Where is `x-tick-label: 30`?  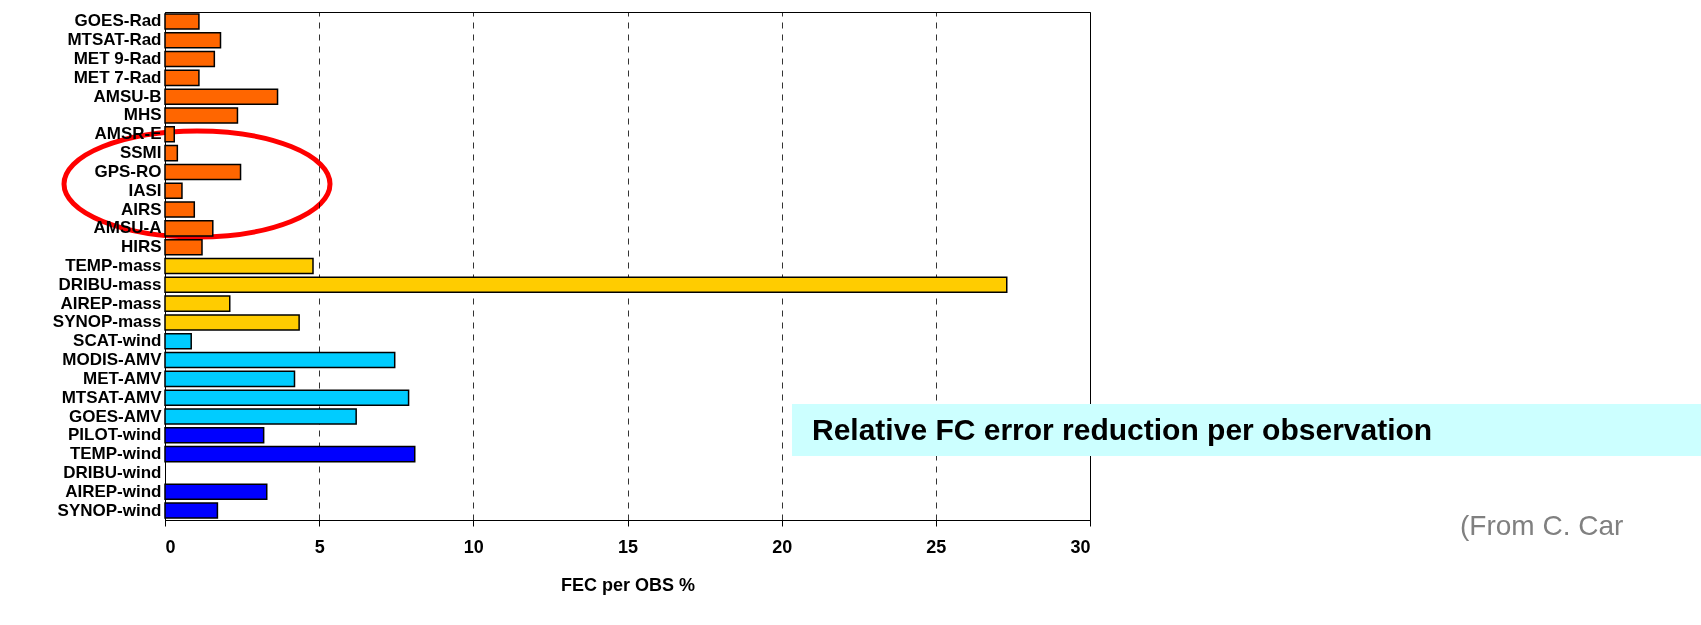 x-tick-label: 30 is located at coordinates (1080, 546).